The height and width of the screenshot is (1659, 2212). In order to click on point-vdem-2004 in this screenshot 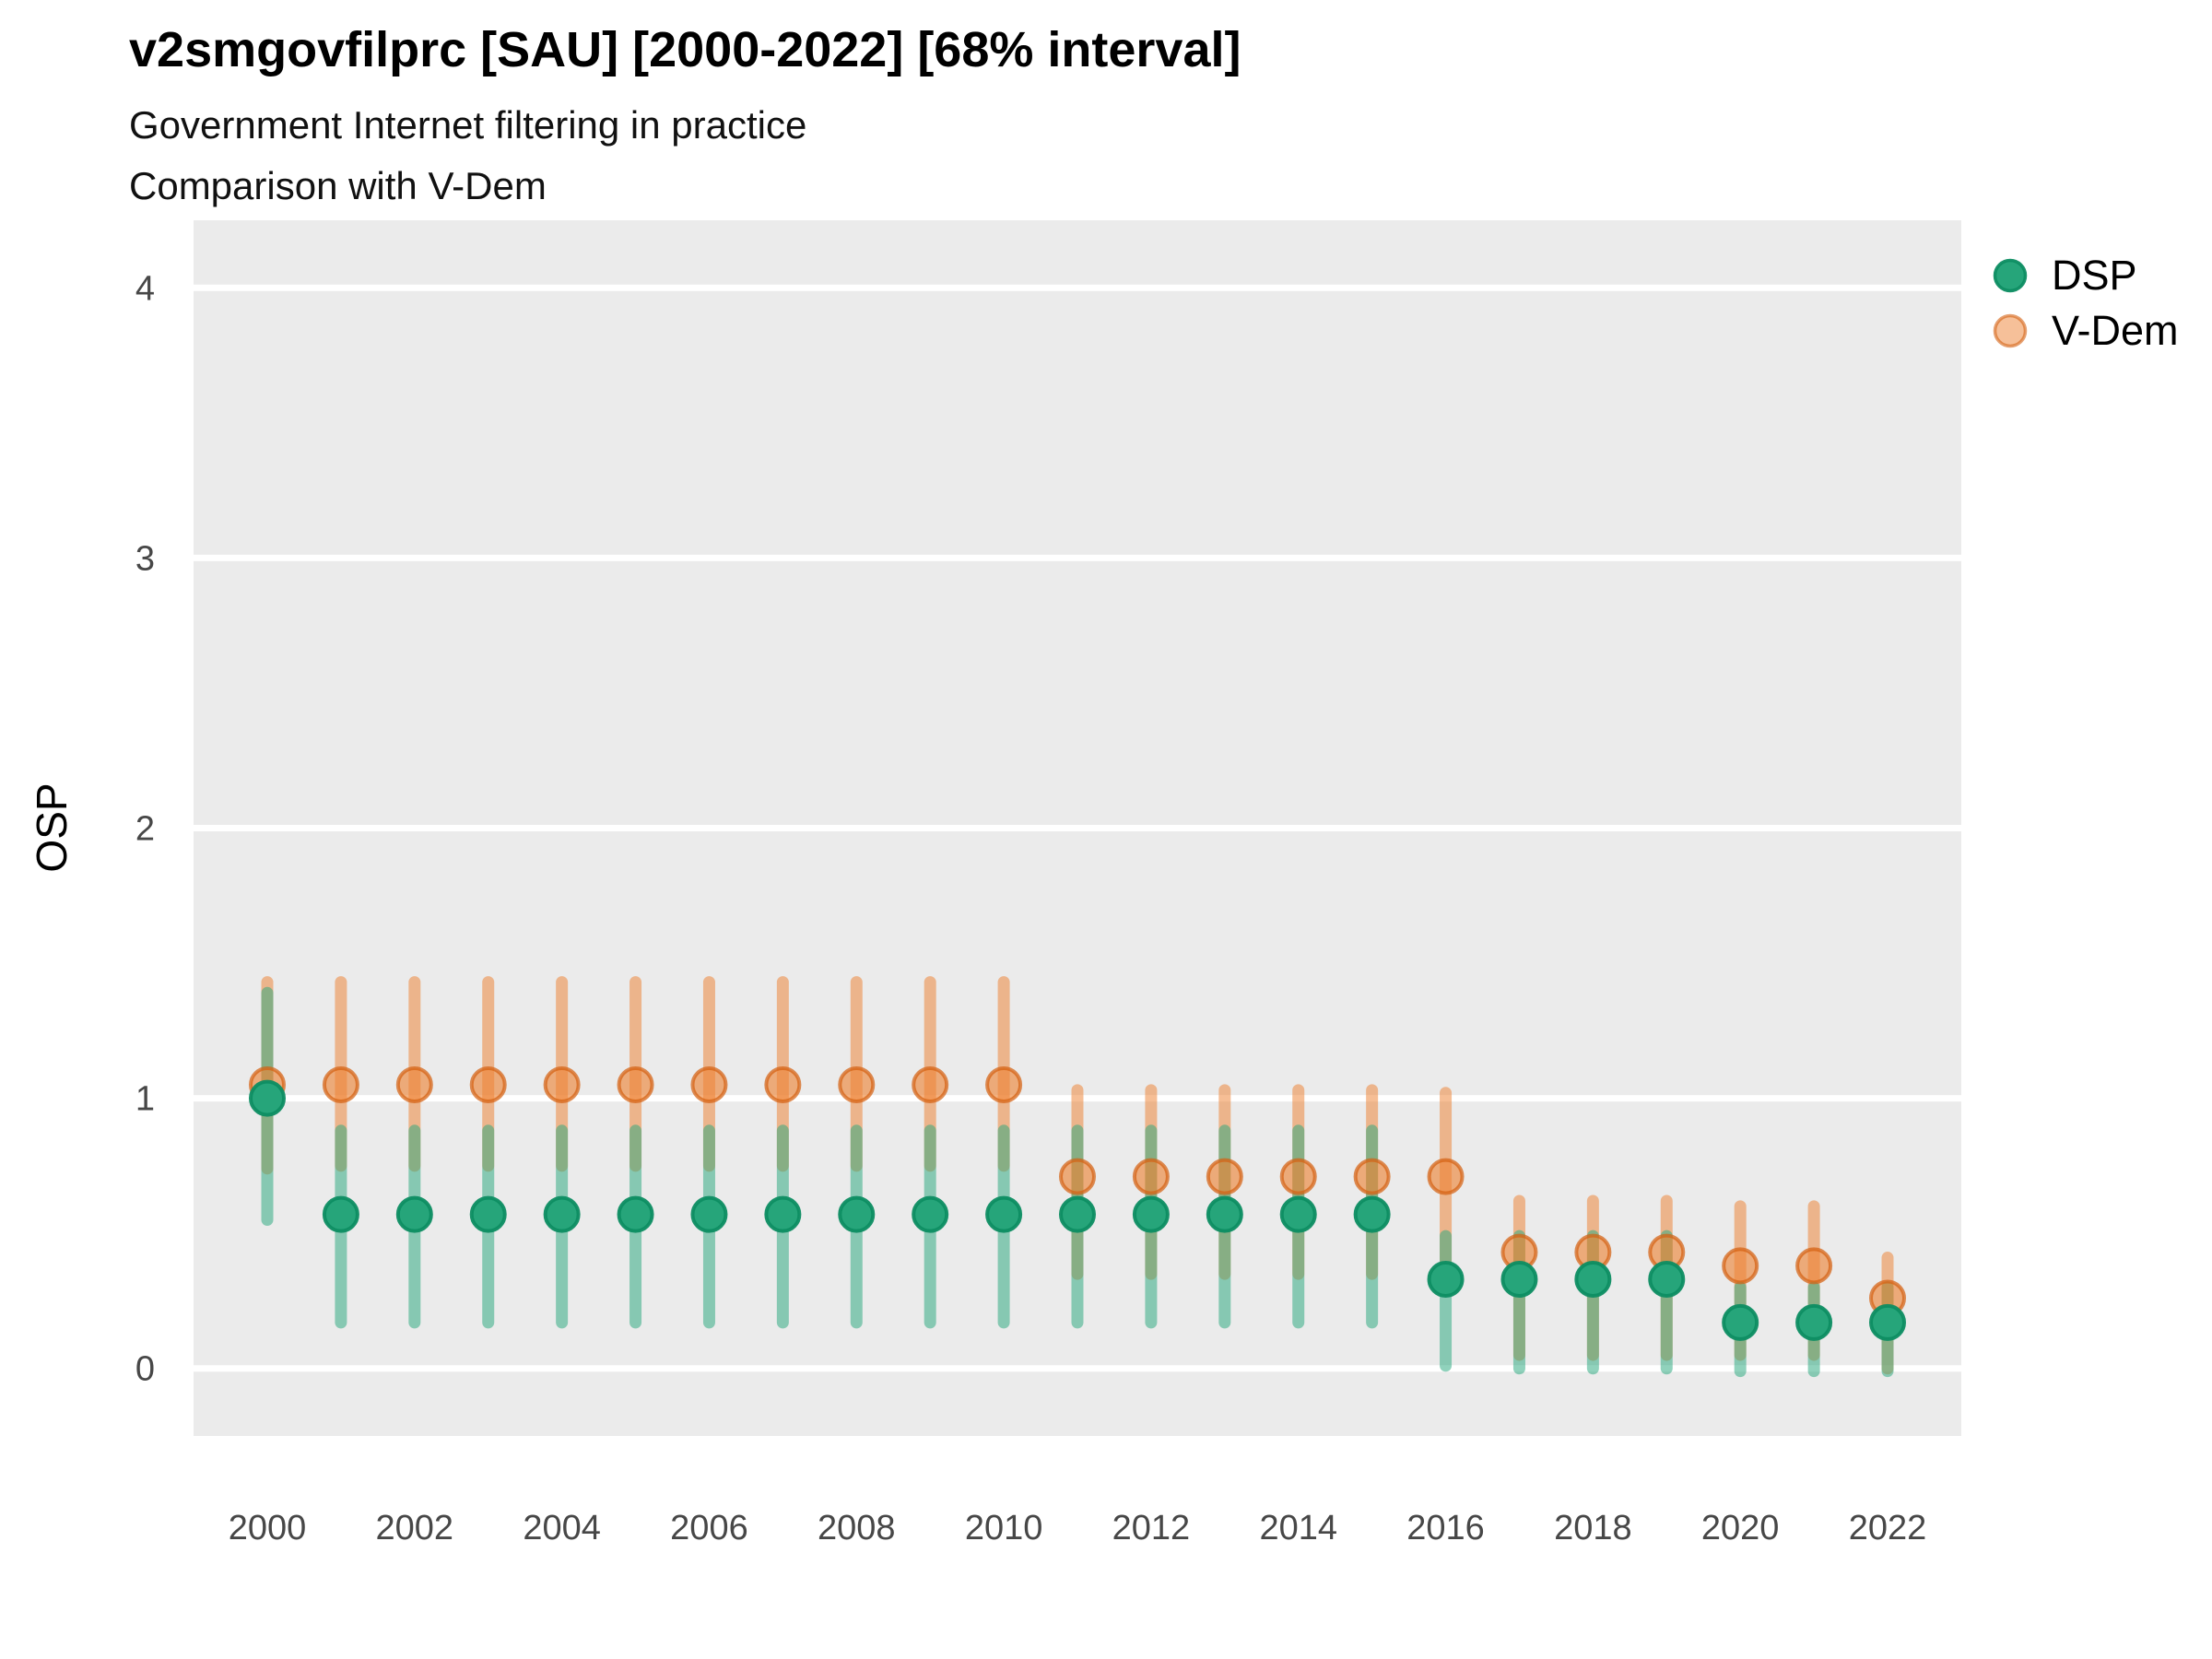, I will do `click(562, 1084)`.